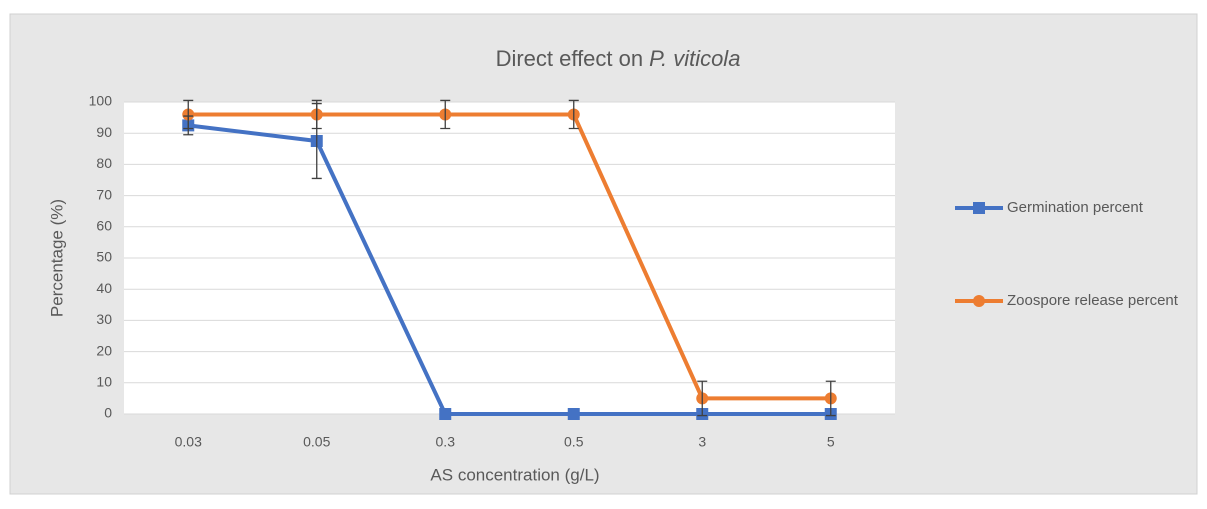 The width and height of the screenshot is (1207, 509). What do you see at coordinates (56, 258) in the screenshot?
I see `y-axis-title: Percentage (%)` at bounding box center [56, 258].